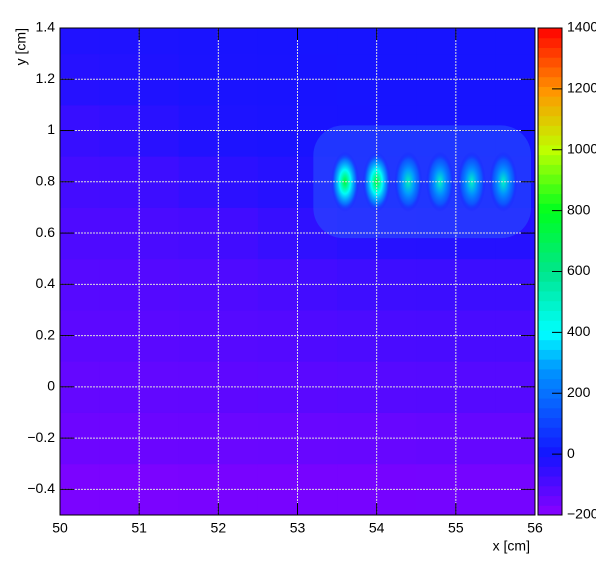 This screenshot has width=596, height=572. I want to click on y-tick-label: 0.6, so click(46, 232).